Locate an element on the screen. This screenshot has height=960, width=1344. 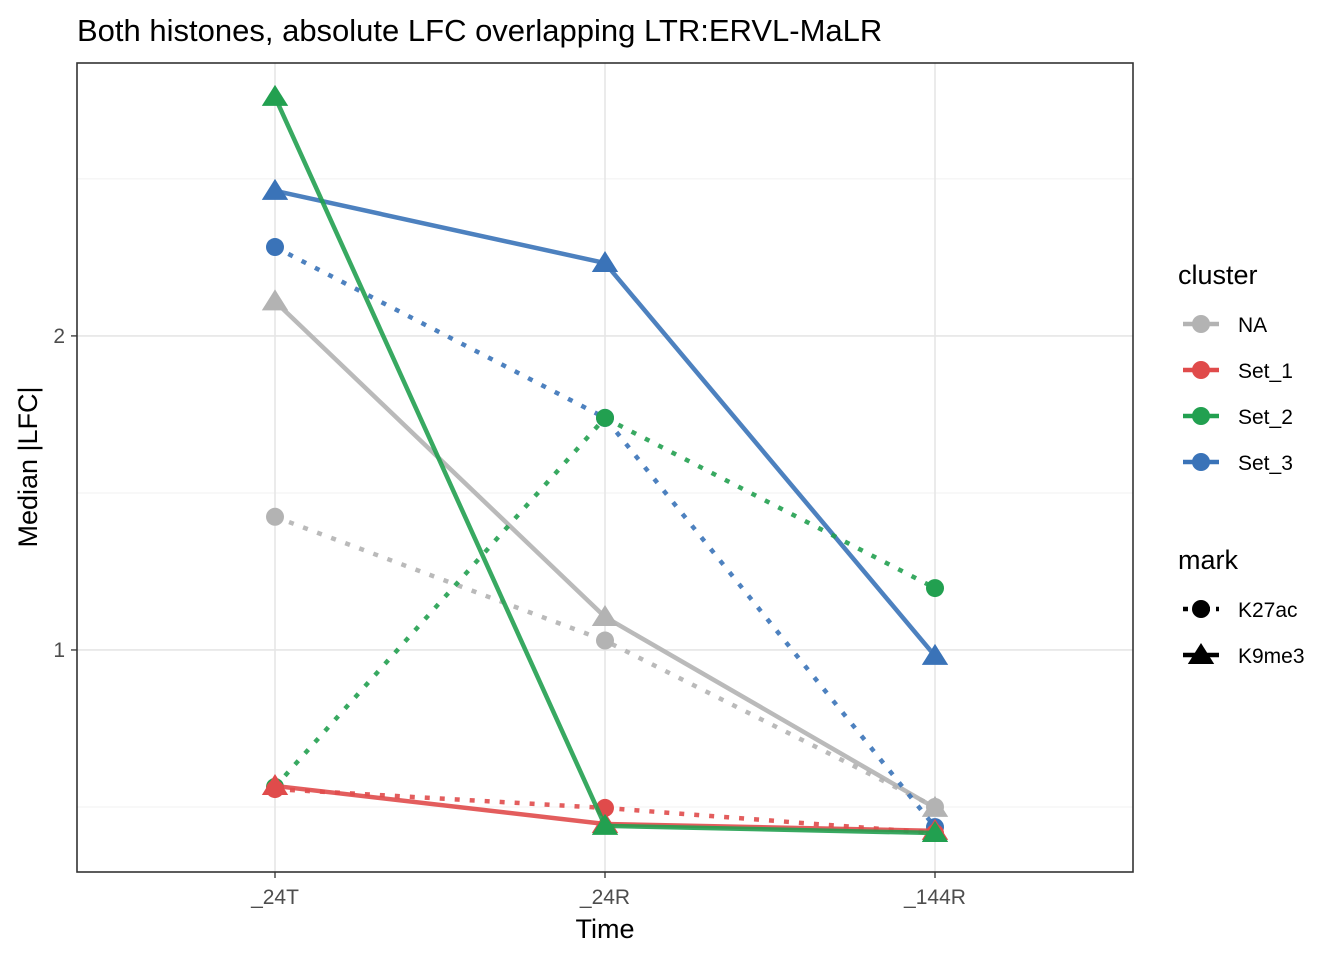
legend-title-cluster: cluster is located at coordinates (1218, 275).